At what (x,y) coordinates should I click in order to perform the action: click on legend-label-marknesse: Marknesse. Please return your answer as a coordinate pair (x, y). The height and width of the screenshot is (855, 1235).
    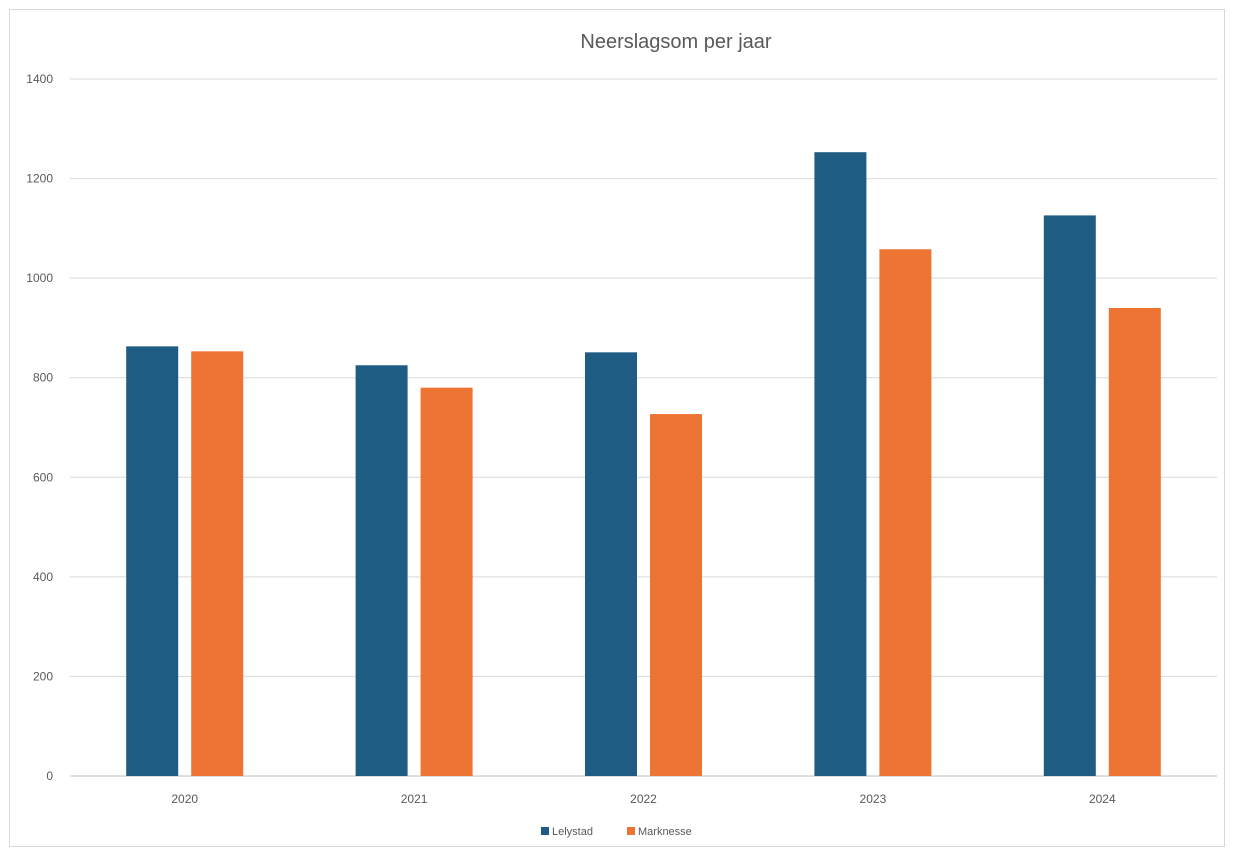
    Looking at the image, I should click on (665, 832).